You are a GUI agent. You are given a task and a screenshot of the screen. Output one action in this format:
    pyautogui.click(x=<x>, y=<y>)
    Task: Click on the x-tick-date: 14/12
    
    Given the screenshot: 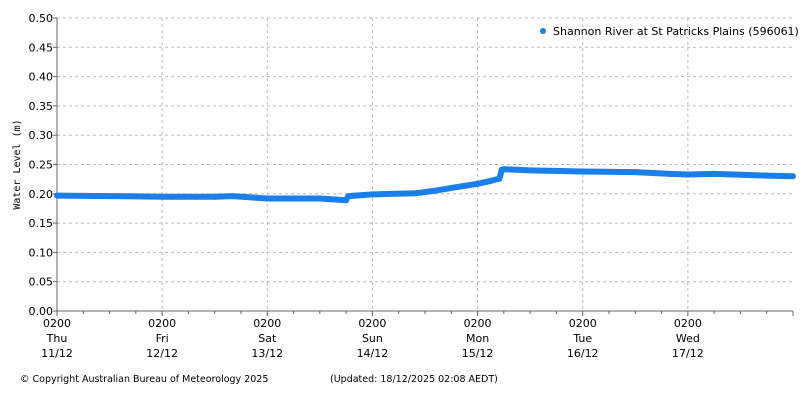 What is the action you would take?
    pyautogui.click(x=373, y=353)
    